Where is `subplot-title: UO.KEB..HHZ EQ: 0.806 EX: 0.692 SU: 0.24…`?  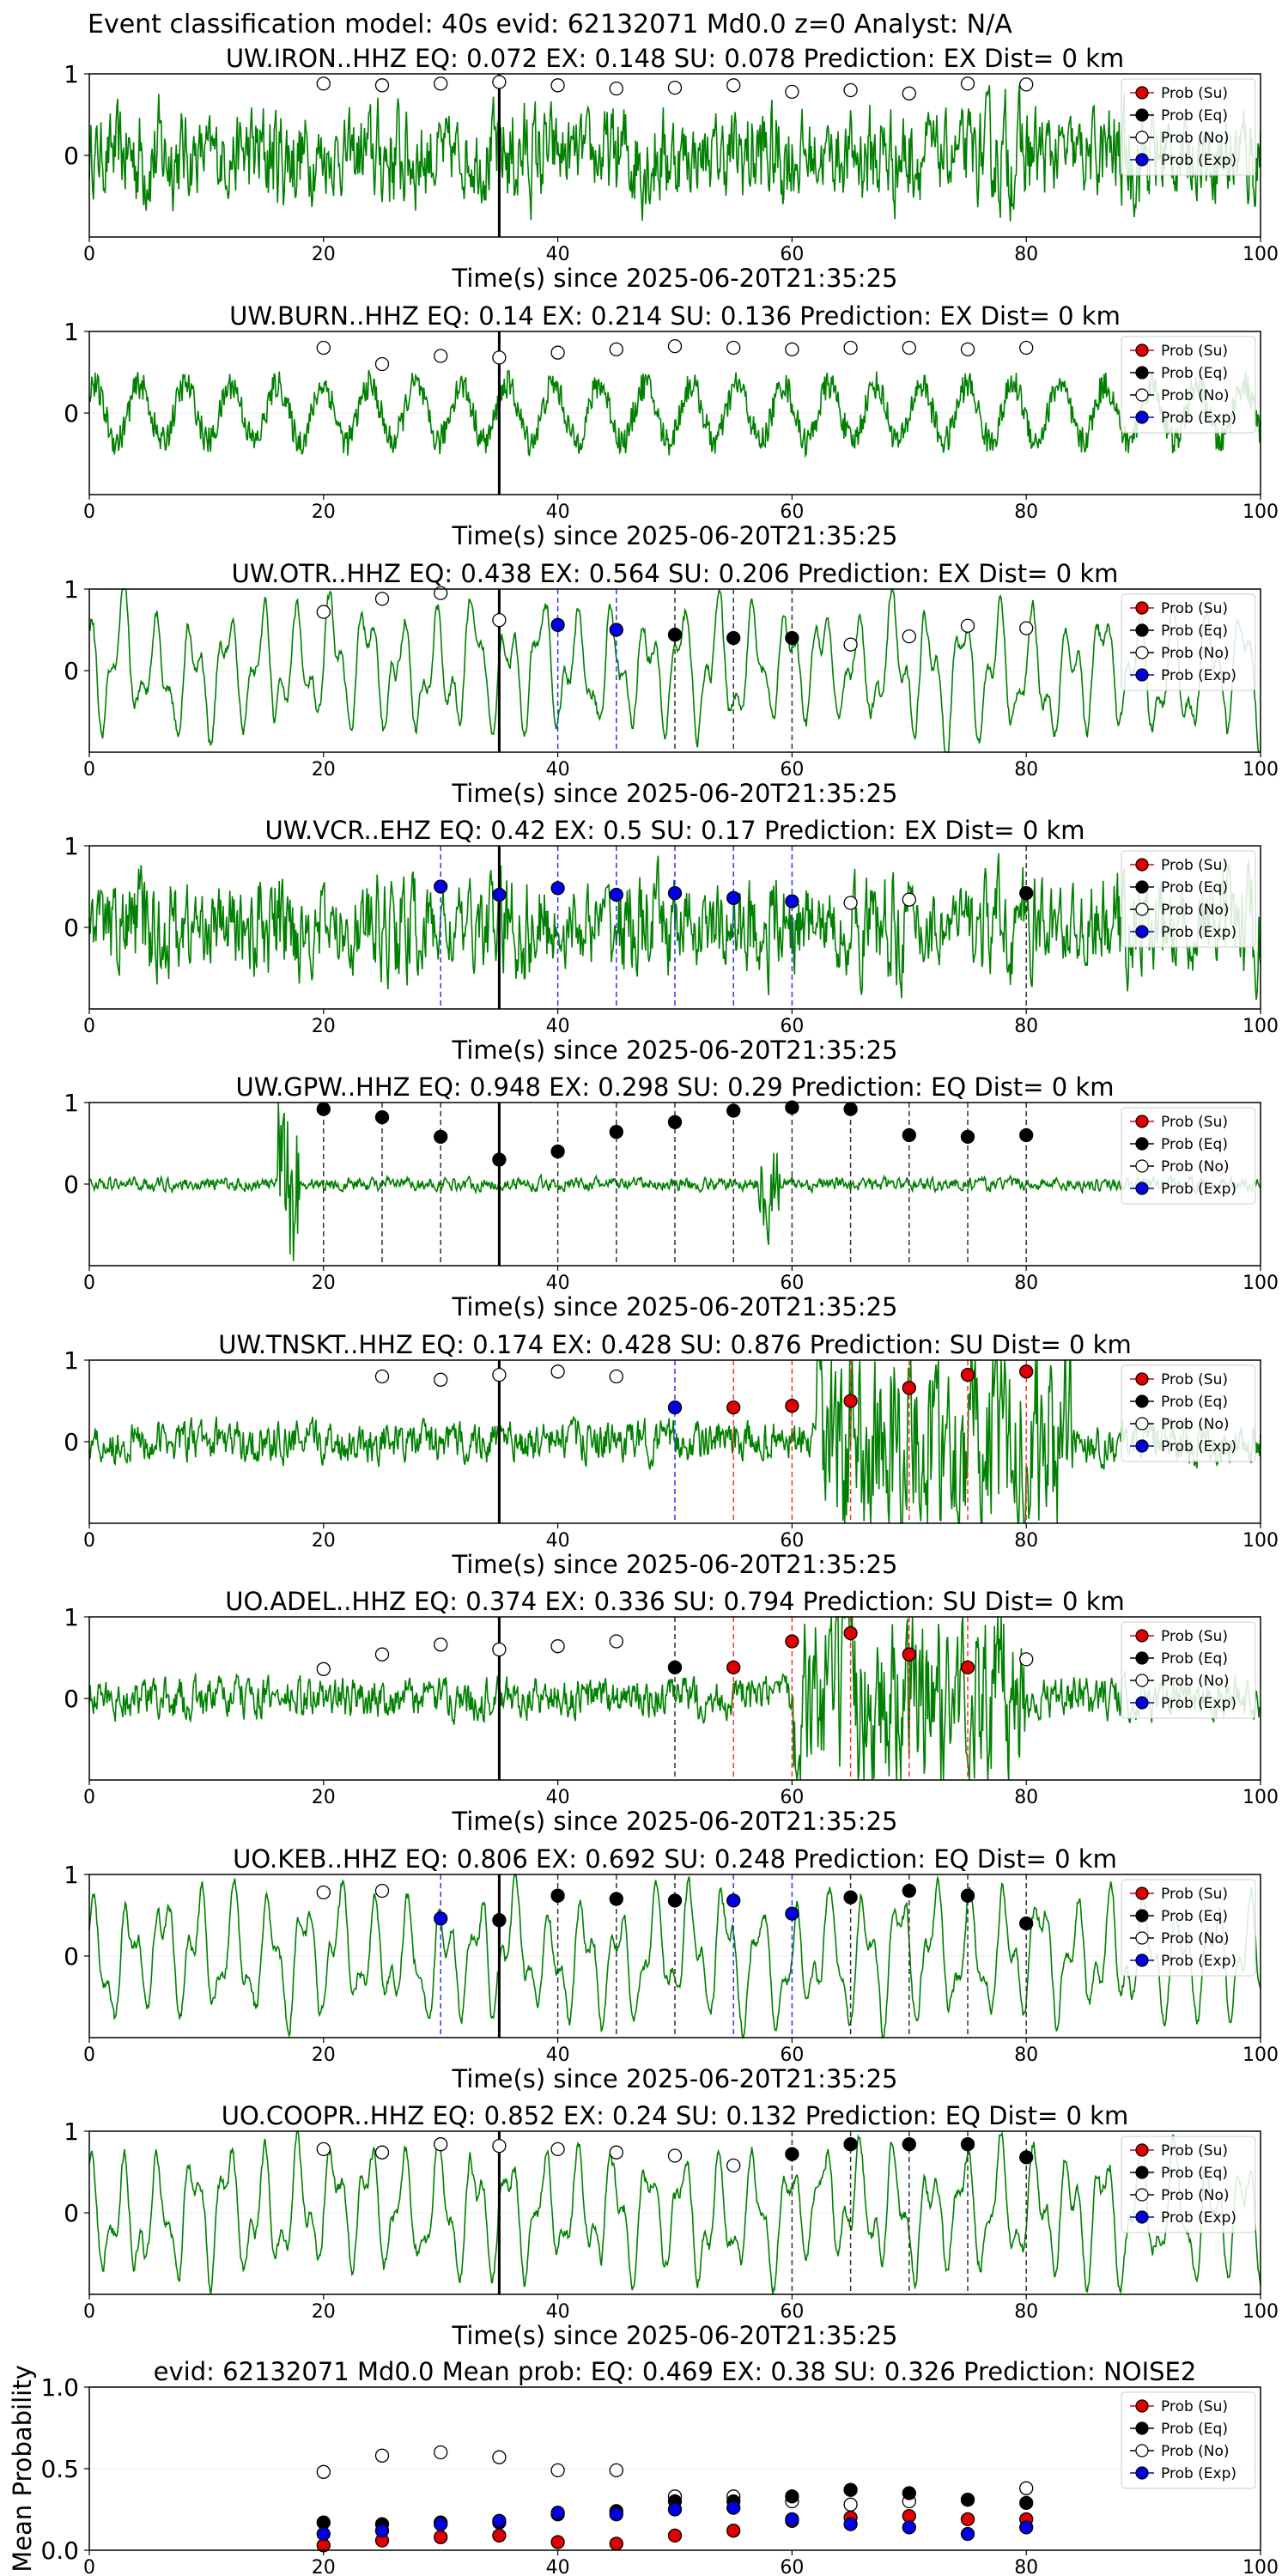
subplot-title: UO.KEB..HHZ EQ: 0.806 EX: 0.692 SU: 0.24… is located at coordinates (675, 1859).